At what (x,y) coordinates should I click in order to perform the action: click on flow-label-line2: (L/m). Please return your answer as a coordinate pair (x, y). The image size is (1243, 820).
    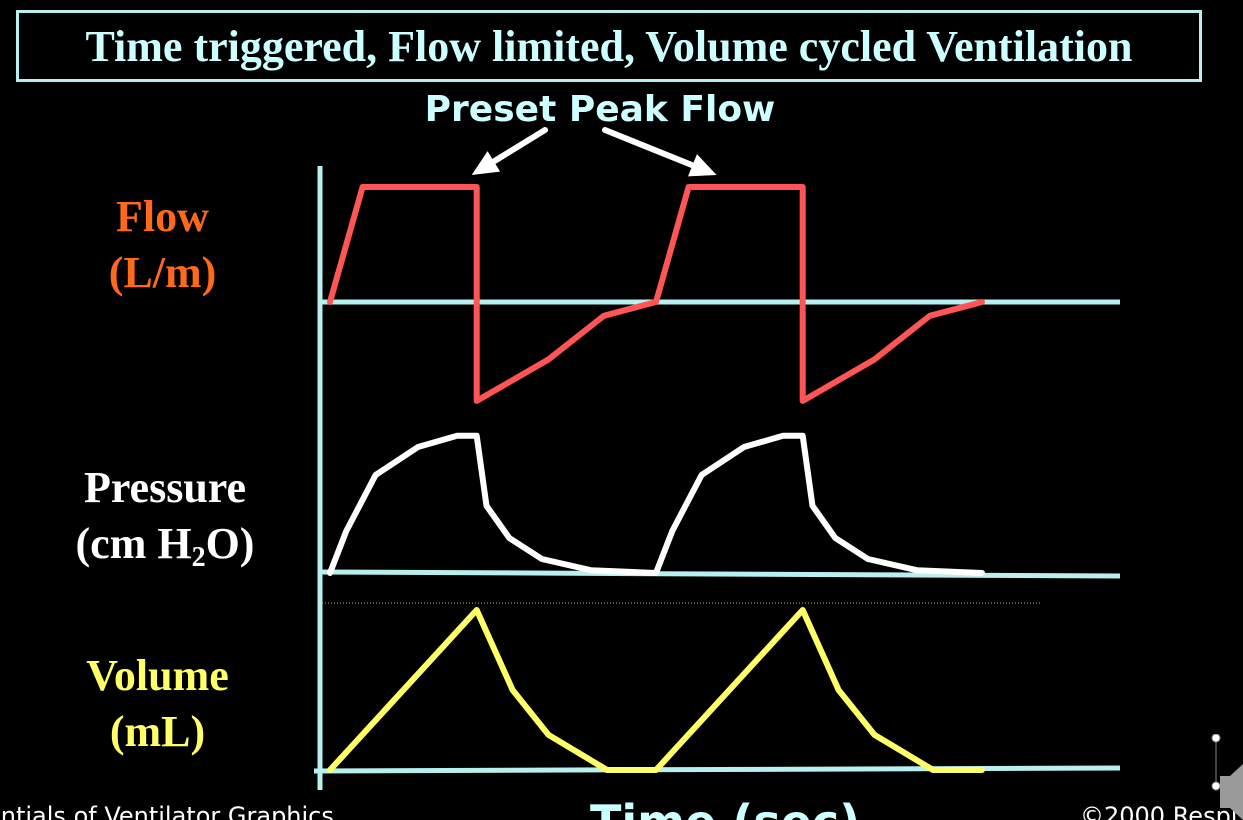
    Looking at the image, I should click on (162, 272).